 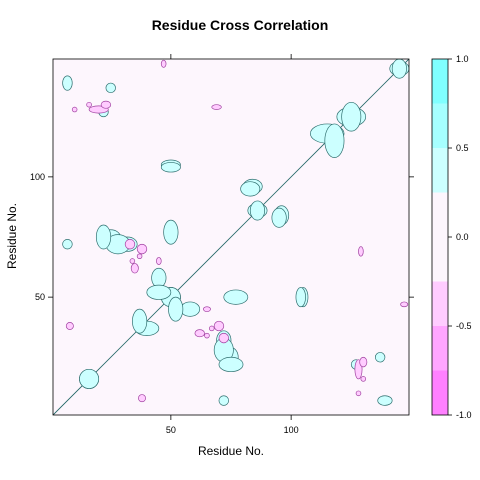 I want to click on y-tick-label-100: 100, so click(x=37, y=177).